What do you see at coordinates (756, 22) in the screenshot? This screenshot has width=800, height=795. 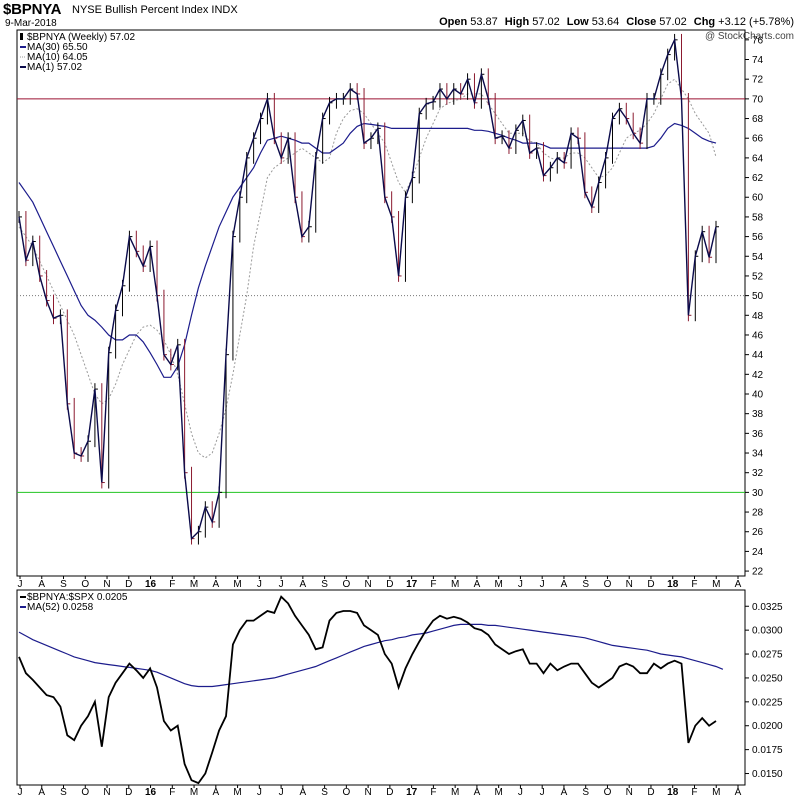 I see `chg-value: +3.12 (+5.78%)` at bounding box center [756, 22].